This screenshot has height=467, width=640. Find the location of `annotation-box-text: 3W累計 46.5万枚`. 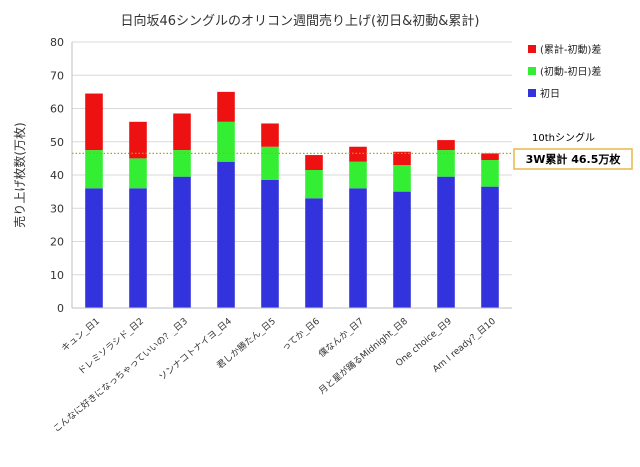

annotation-box-text: 3W累計 46.5万枚 is located at coordinates (574, 159).